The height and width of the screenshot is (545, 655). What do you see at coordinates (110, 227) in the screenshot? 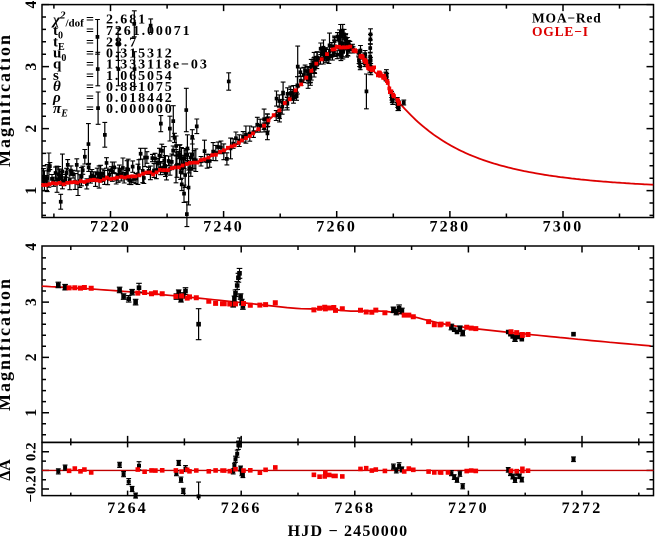
I see `svg-text: 7220` at bounding box center [110, 227].